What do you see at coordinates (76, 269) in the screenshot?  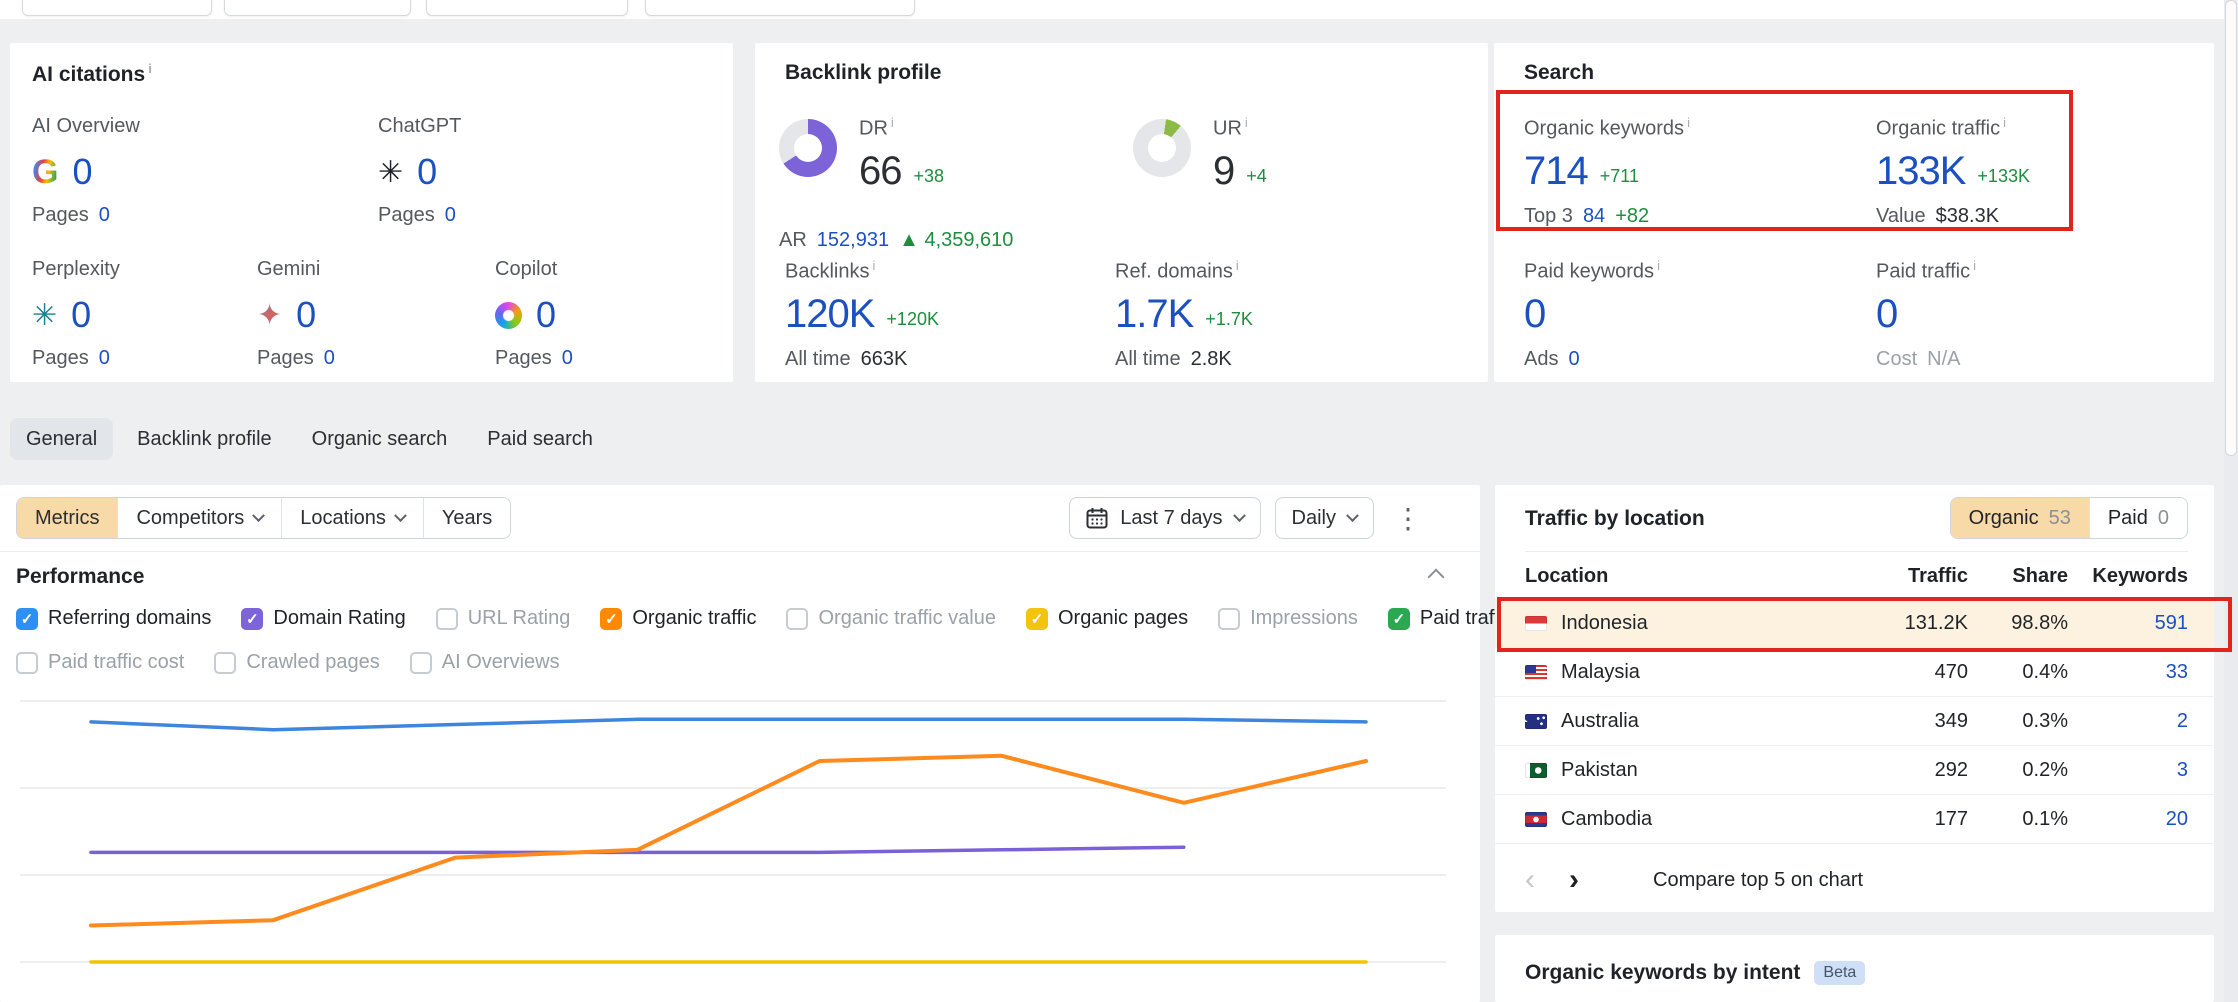 I see `ai-item-label: Perplexity` at bounding box center [76, 269].